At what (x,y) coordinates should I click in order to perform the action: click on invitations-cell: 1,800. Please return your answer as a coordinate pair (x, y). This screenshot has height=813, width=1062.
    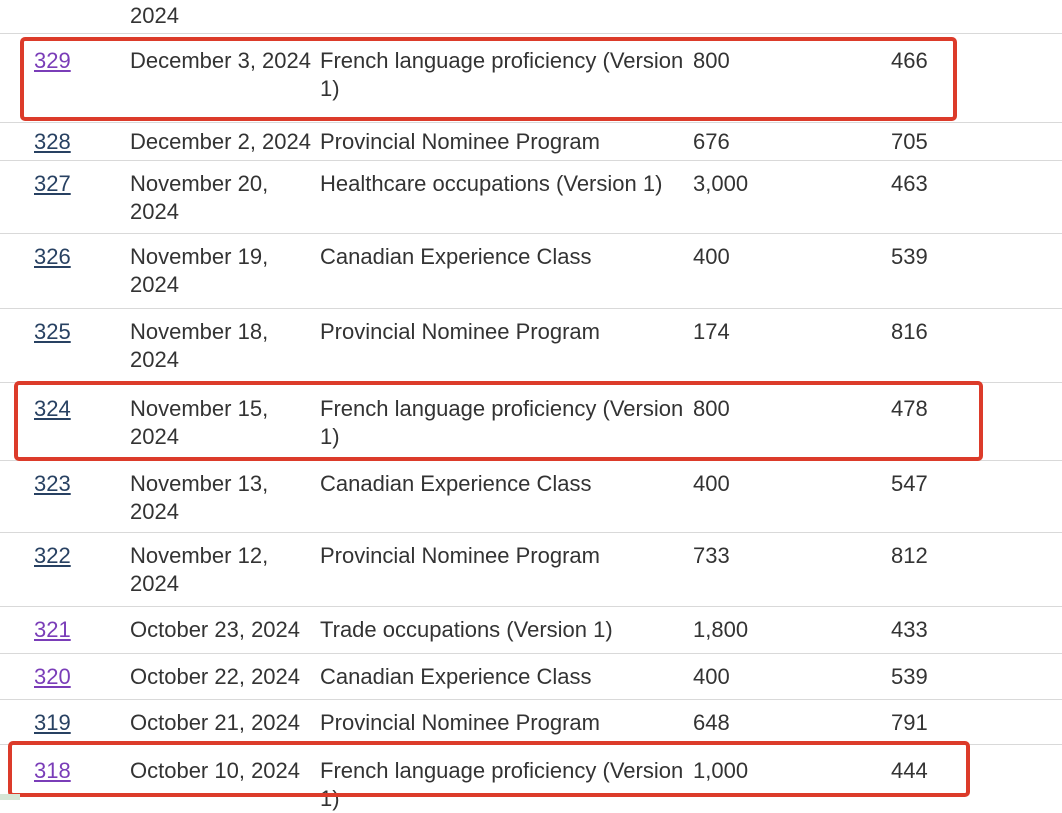
    Looking at the image, I should click on (792, 630).